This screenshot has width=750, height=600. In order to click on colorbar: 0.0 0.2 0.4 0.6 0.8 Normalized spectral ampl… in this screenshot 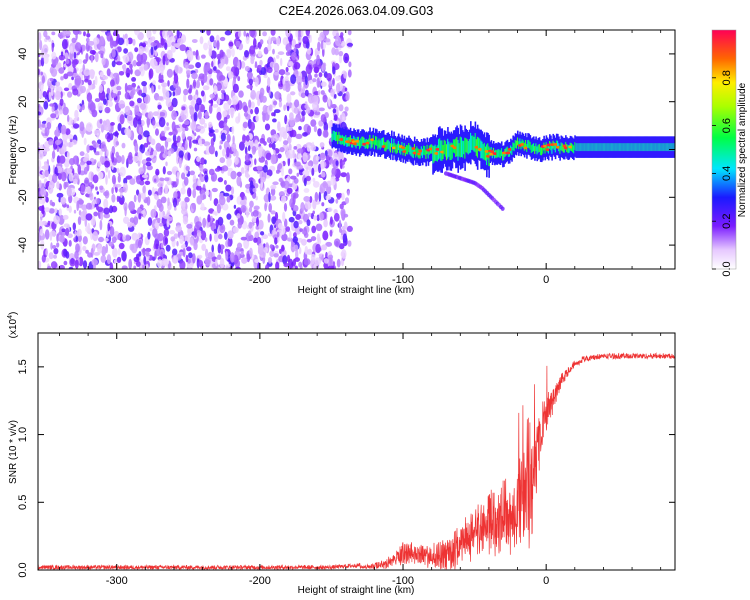, I will do `click(729, 153)`.